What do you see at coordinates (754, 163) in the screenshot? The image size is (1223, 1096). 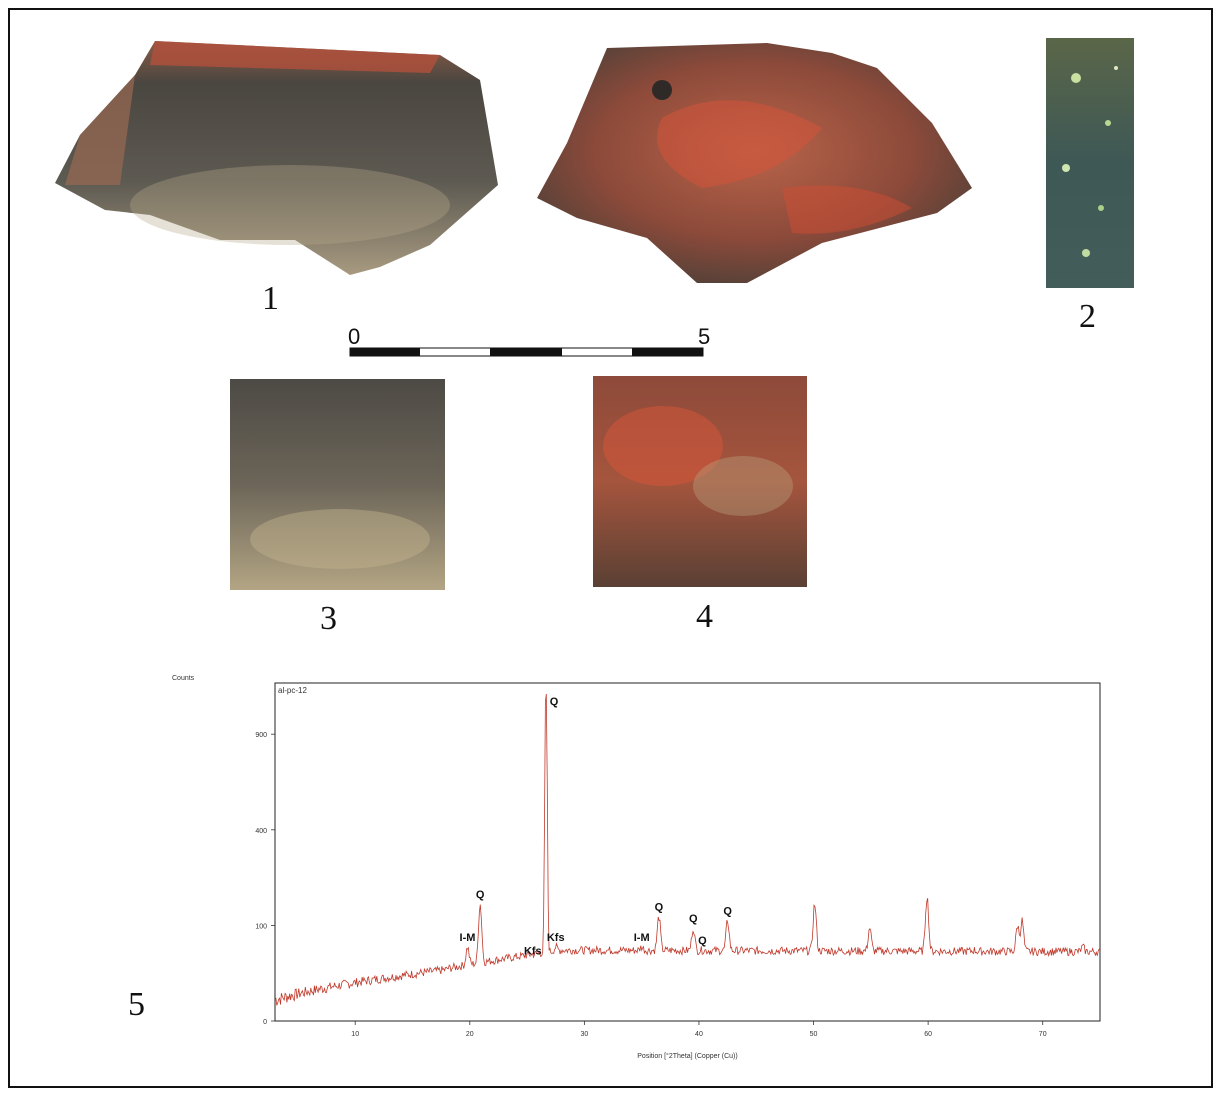 I see `sherd-1-outer-photo` at bounding box center [754, 163].